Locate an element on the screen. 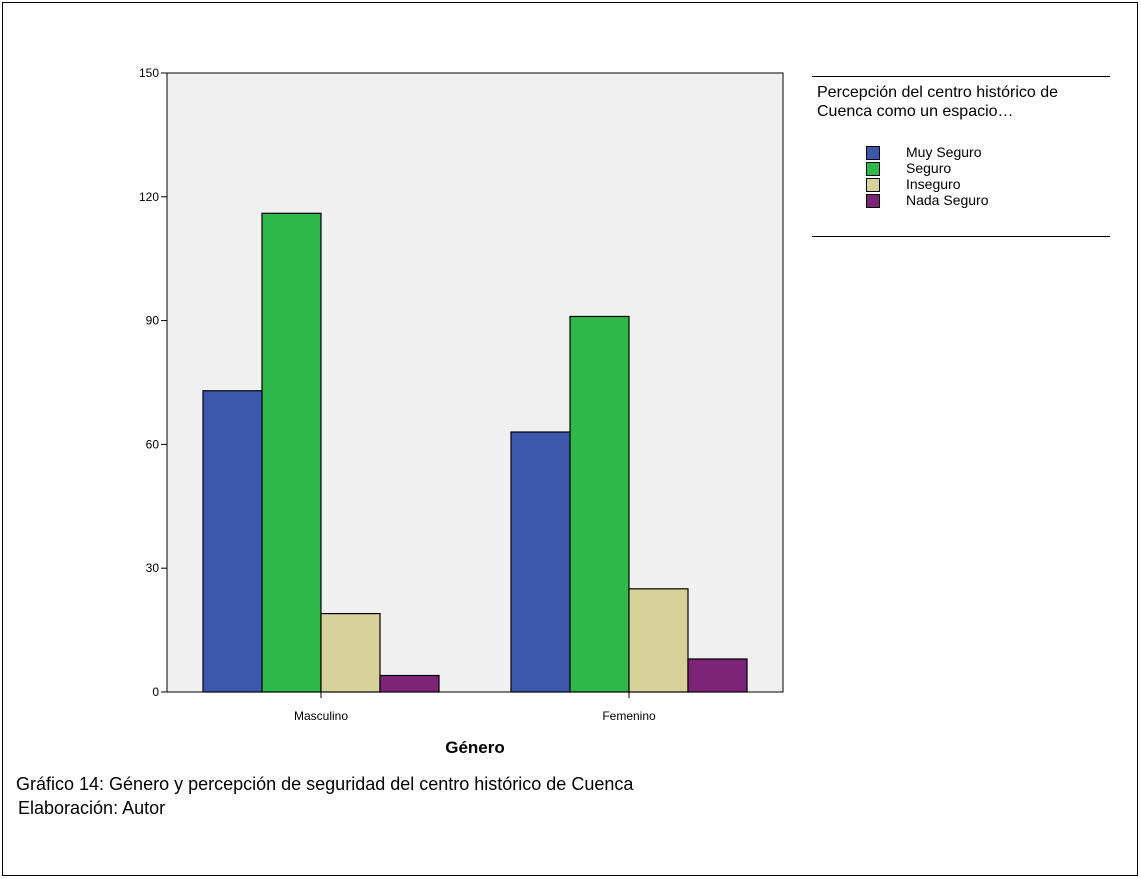  y-tick-label-120: 120 is located at coordinates (149, 197).